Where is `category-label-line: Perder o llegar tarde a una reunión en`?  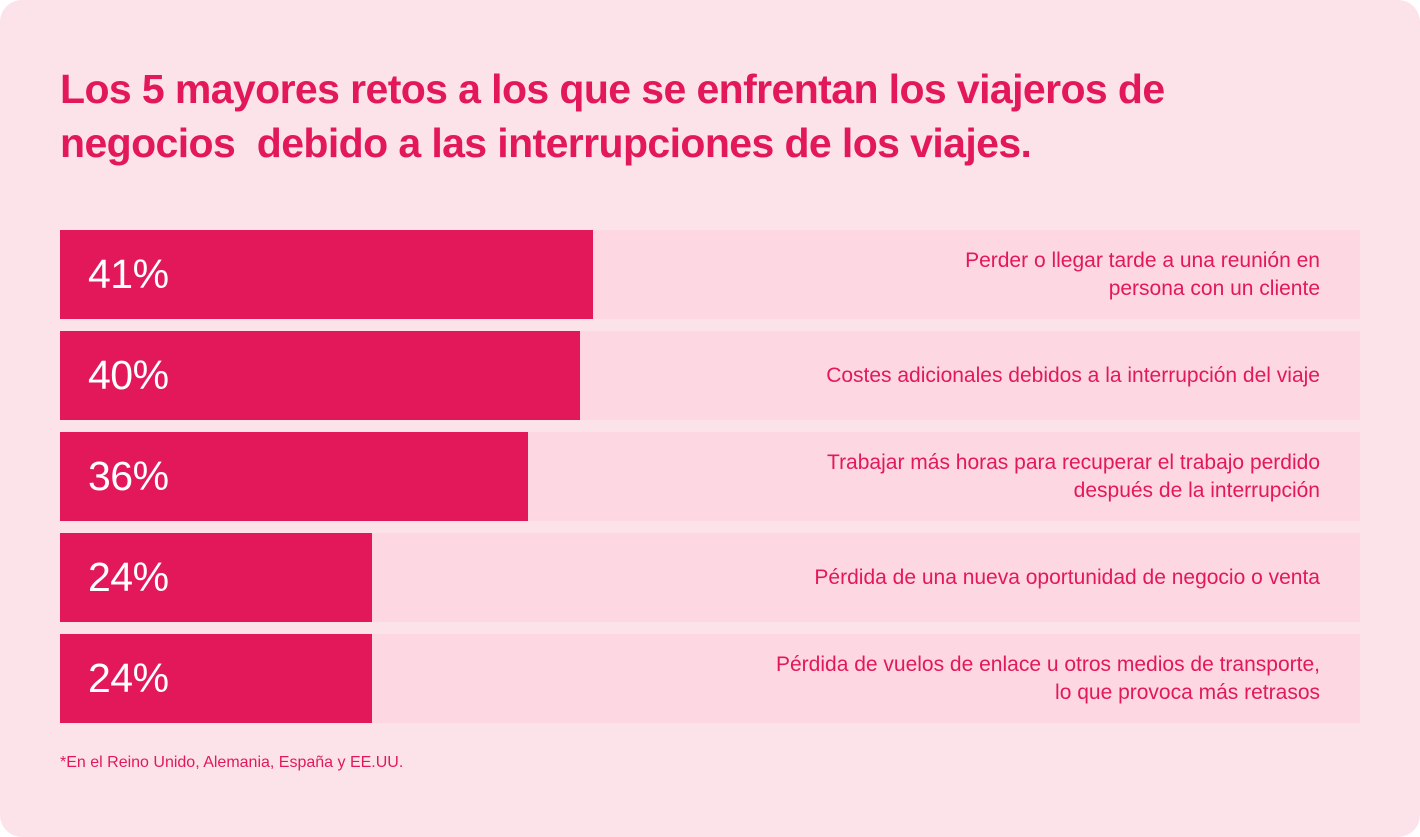 category-label-line: Perder o llegar tarde a una reunión en is located at coordinates (1142, 260).